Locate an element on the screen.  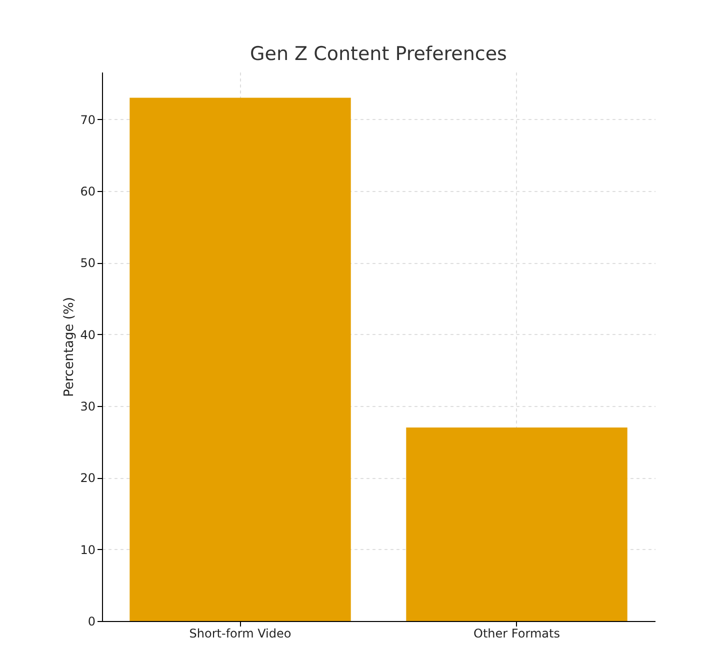
y-tick-label: 10 is located at coordinates (88, 549).